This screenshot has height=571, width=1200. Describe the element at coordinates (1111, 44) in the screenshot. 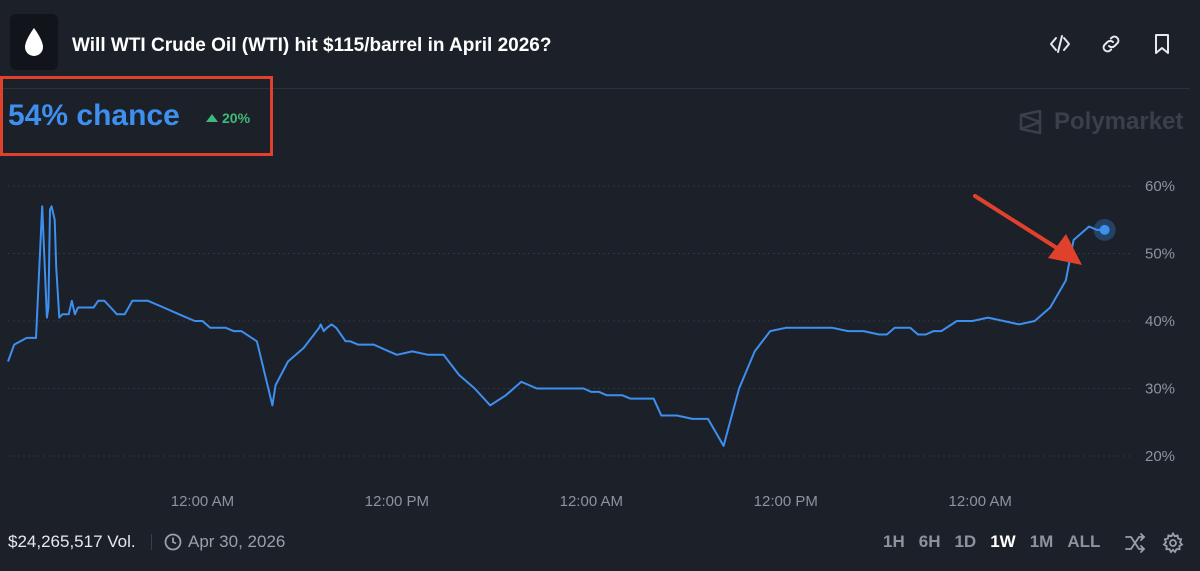

I see `link-icon` at that location.